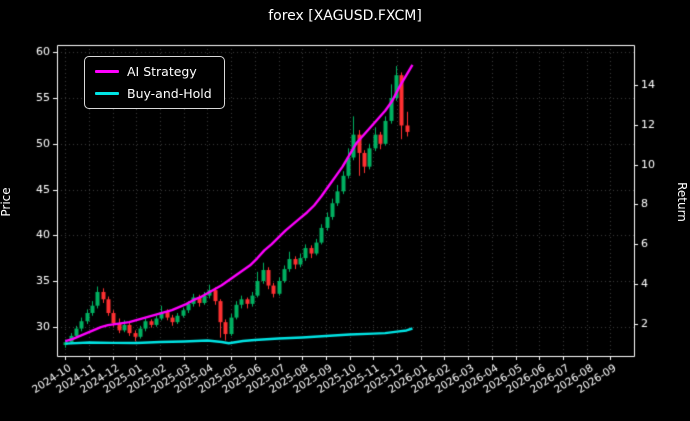 This screenshot has width=690, height=421. What do you see at coordinates (169, 93) in the screenshot?
I see `legend-label-buy-and-hold: Buy-and-Hold` at bounding box center [169, 93].